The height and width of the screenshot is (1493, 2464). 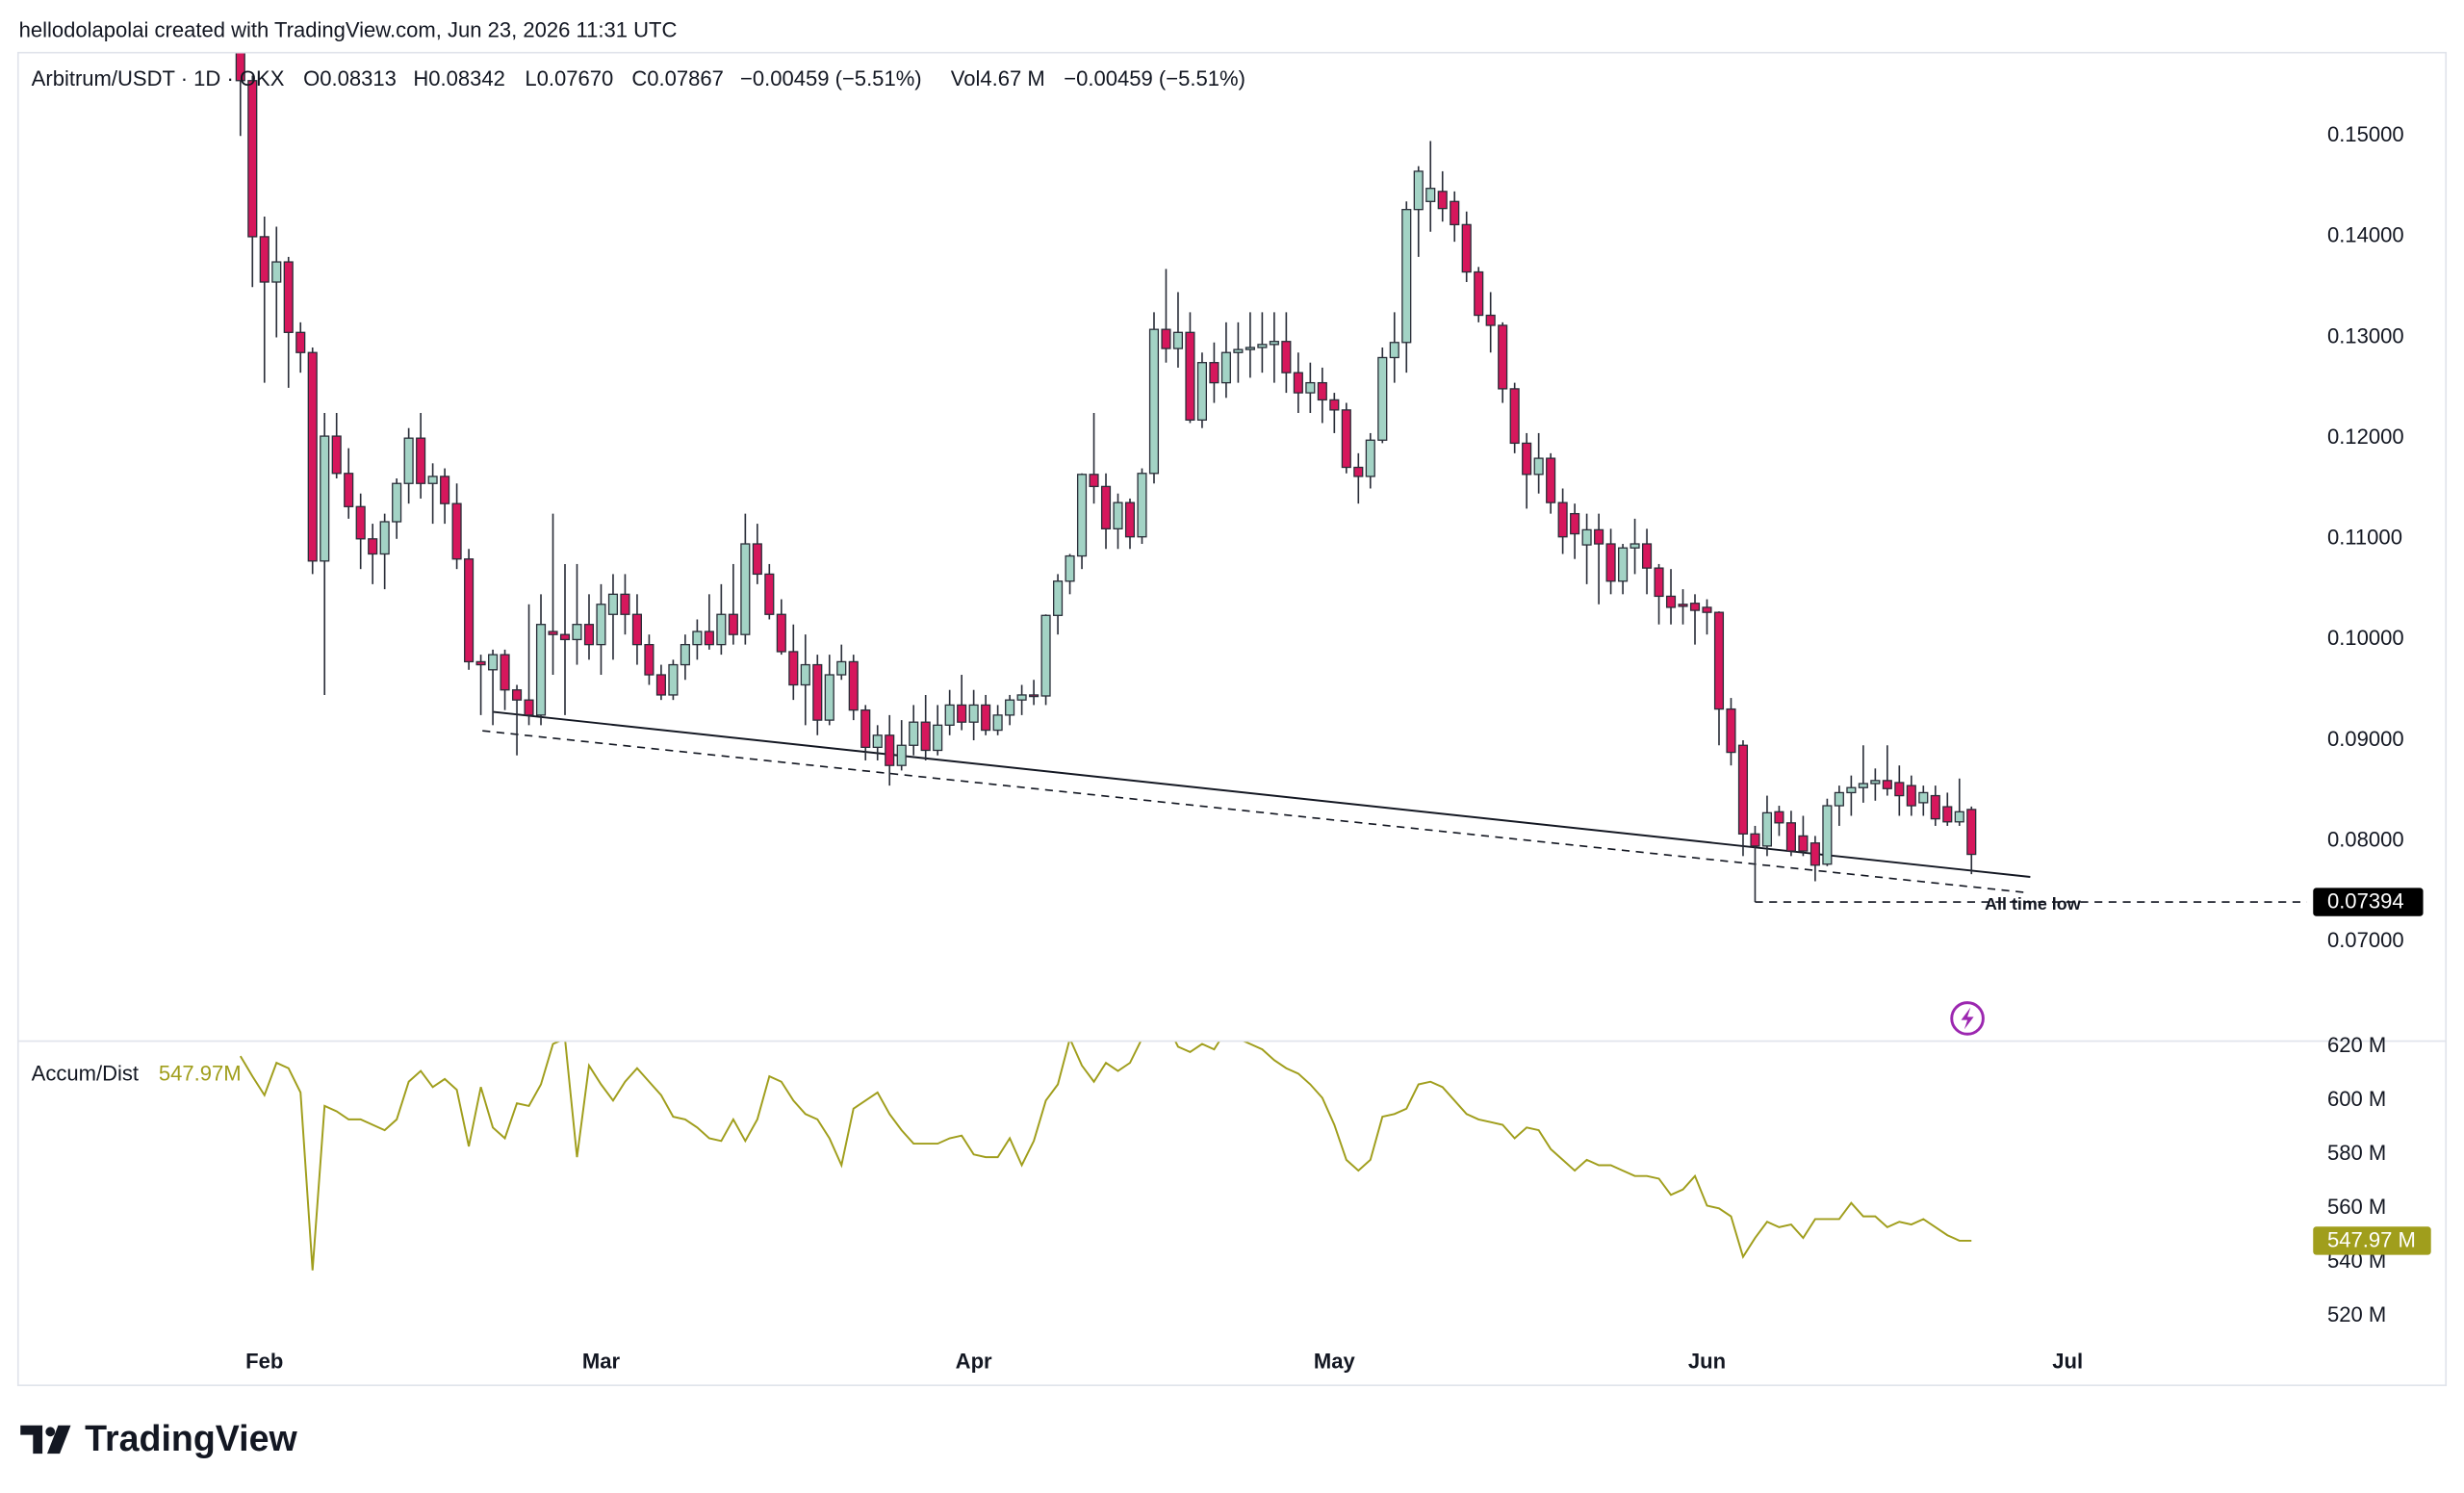 What do you see at coordinates (2033, 904) in the screenshot?
I see `atl-annotation: All time low` at bounding box center [2033, 904].